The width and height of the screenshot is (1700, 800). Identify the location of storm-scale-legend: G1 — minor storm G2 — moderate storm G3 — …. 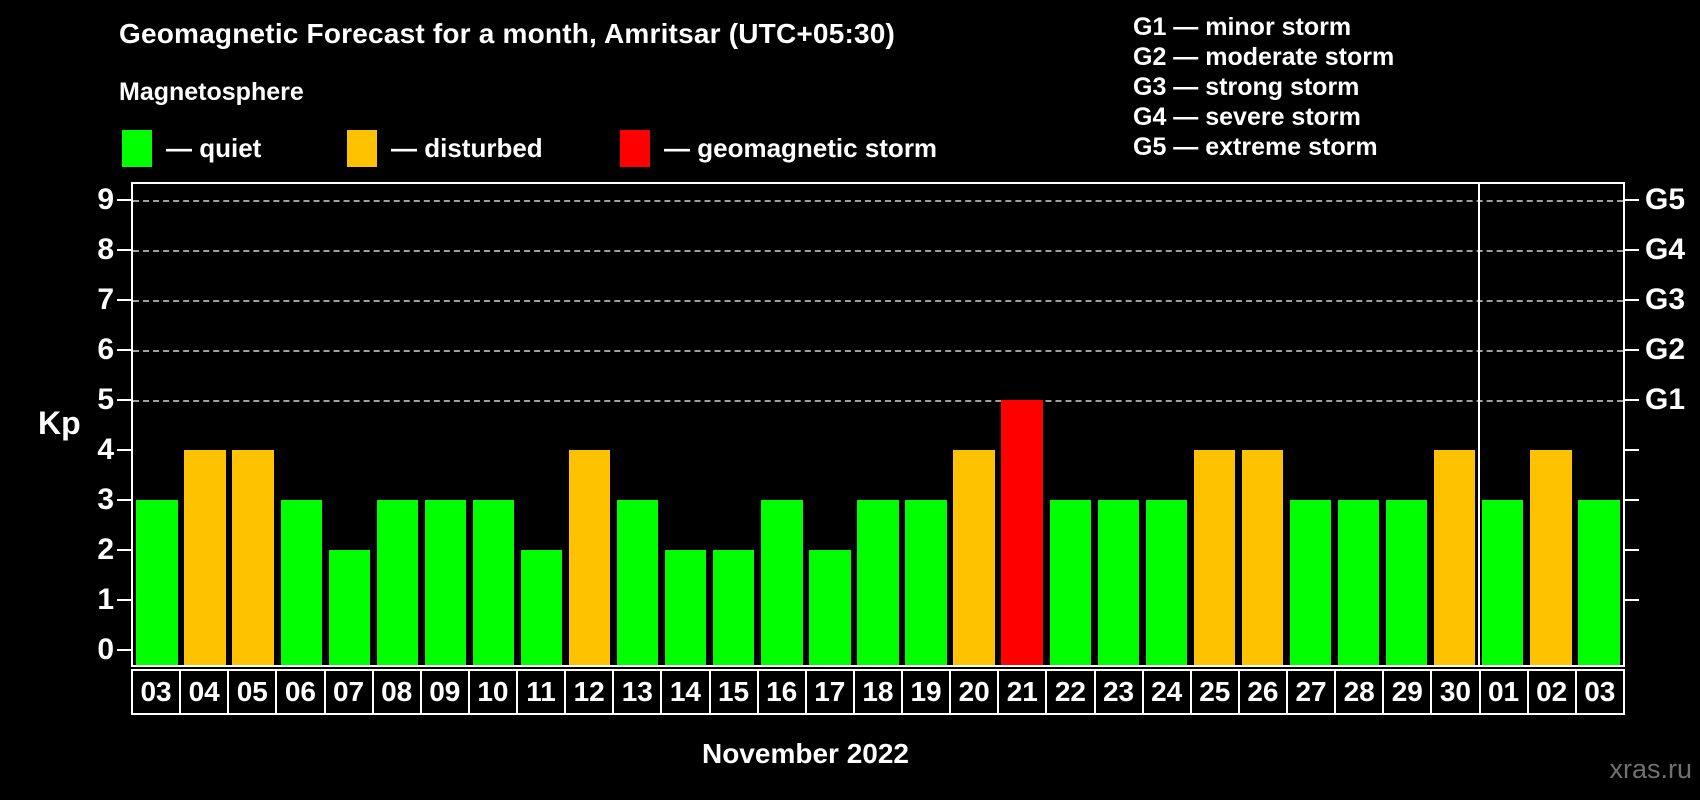
(1263, 87).